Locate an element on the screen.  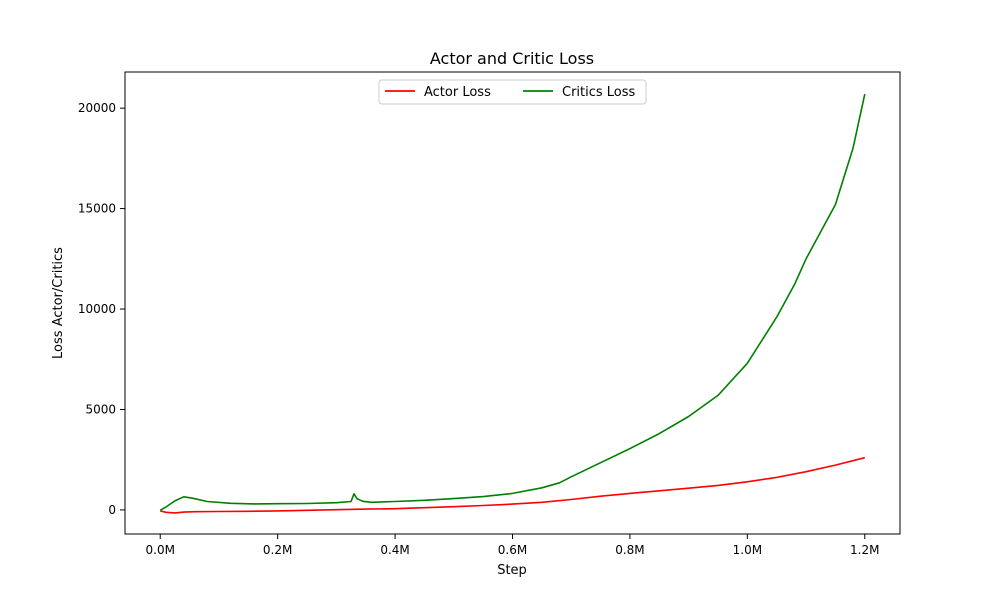
legend: Actor Loss Critics Loss is located at coordinates (512, 92).